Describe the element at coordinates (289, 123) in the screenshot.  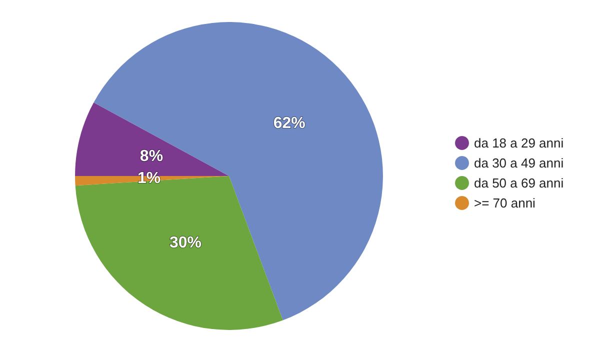
I see `data-label: 62%` at that location.